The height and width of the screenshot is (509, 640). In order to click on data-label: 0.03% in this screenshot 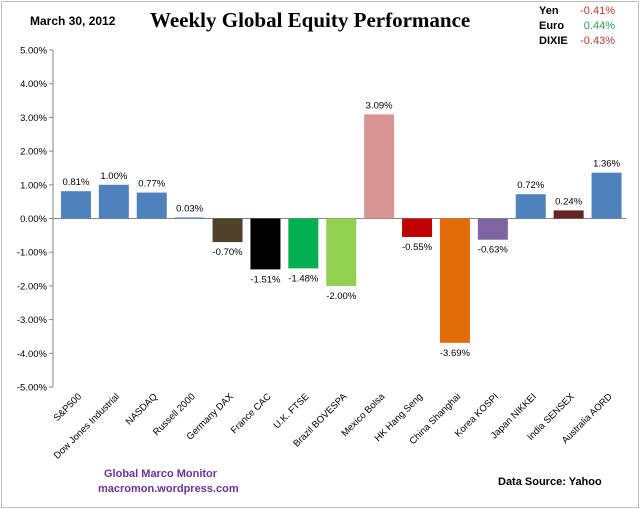, I will do `click(189, 208)`.